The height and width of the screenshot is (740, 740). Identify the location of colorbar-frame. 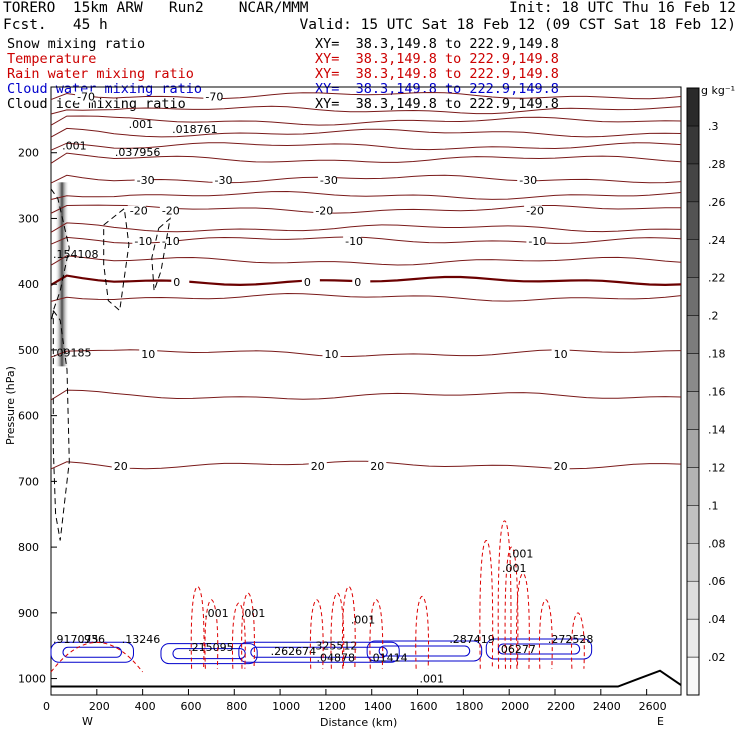
(693, 391).